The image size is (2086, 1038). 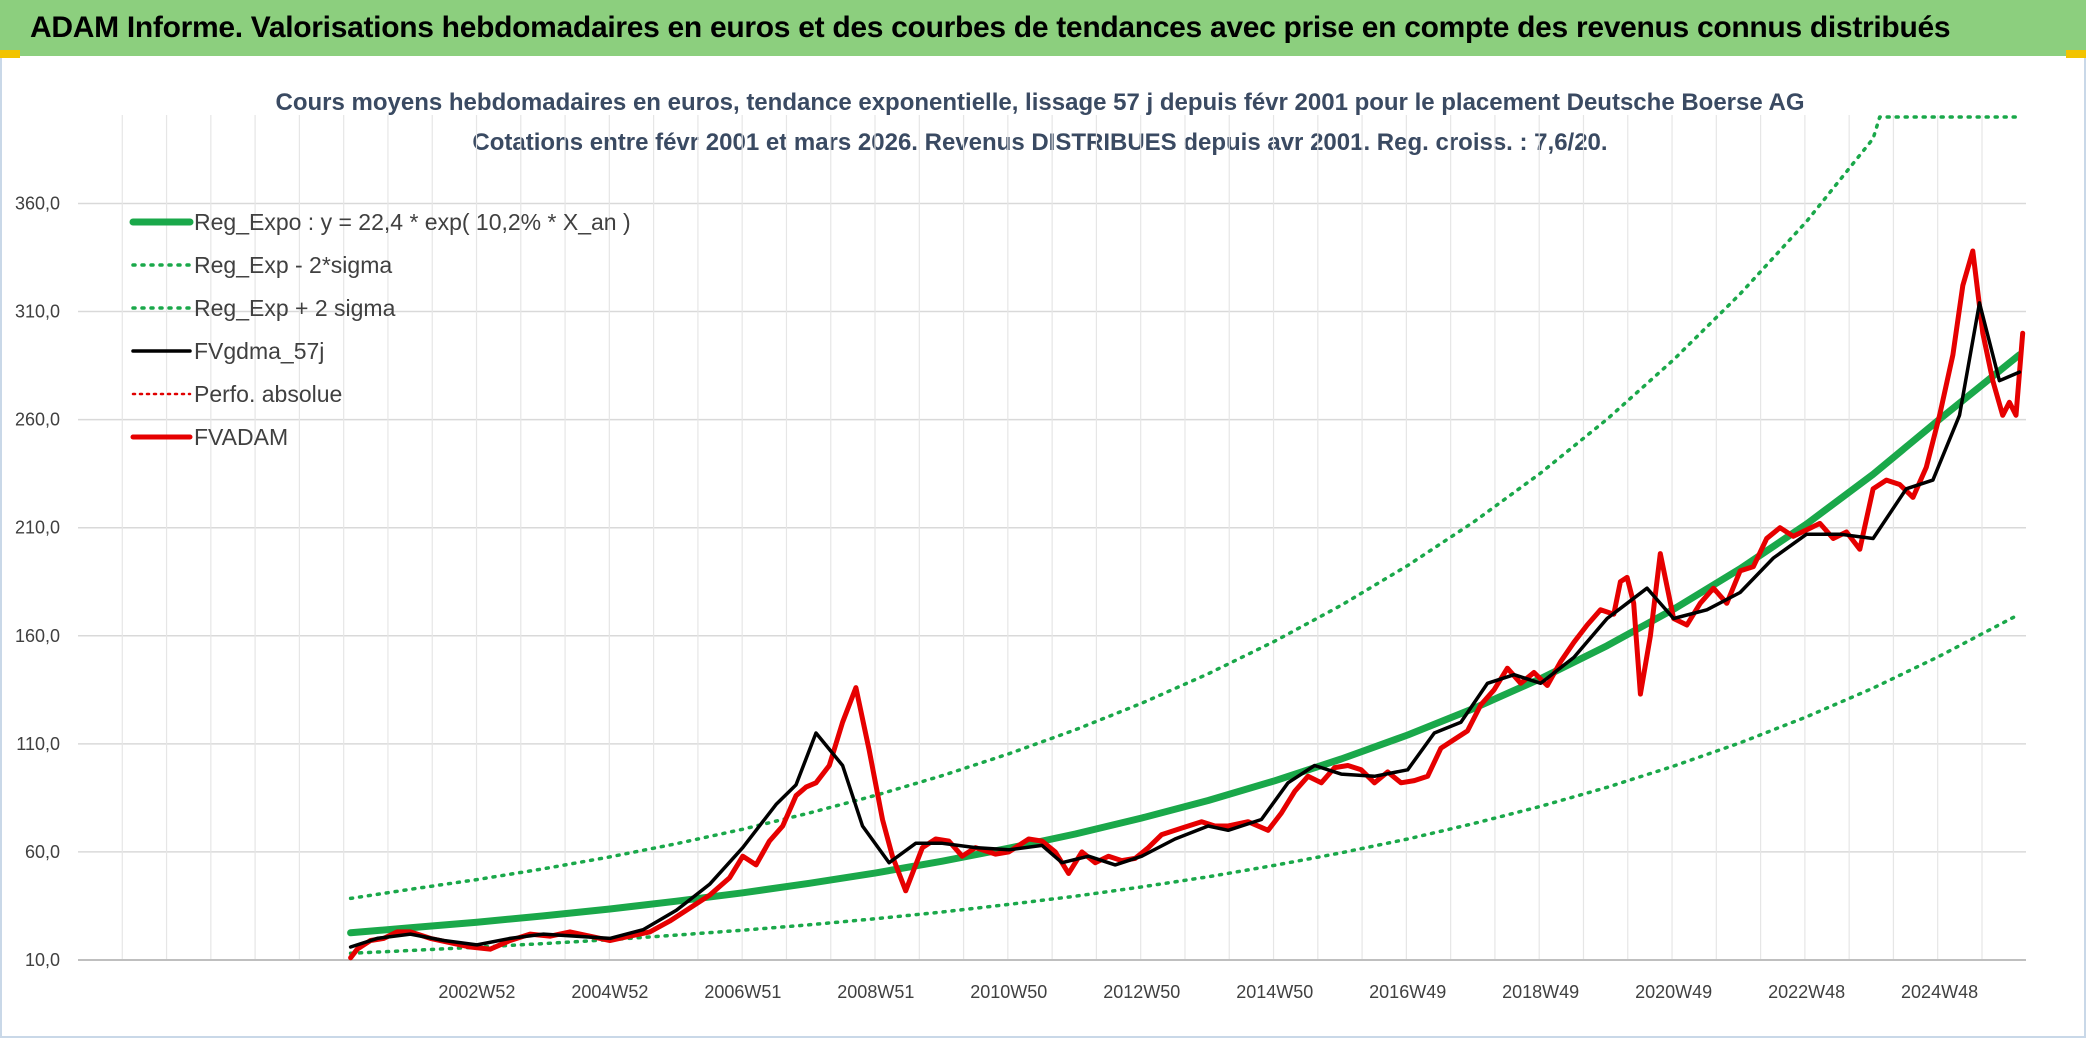 I want to click on y-tick-label: 60,0, so click(x=42, y=852).